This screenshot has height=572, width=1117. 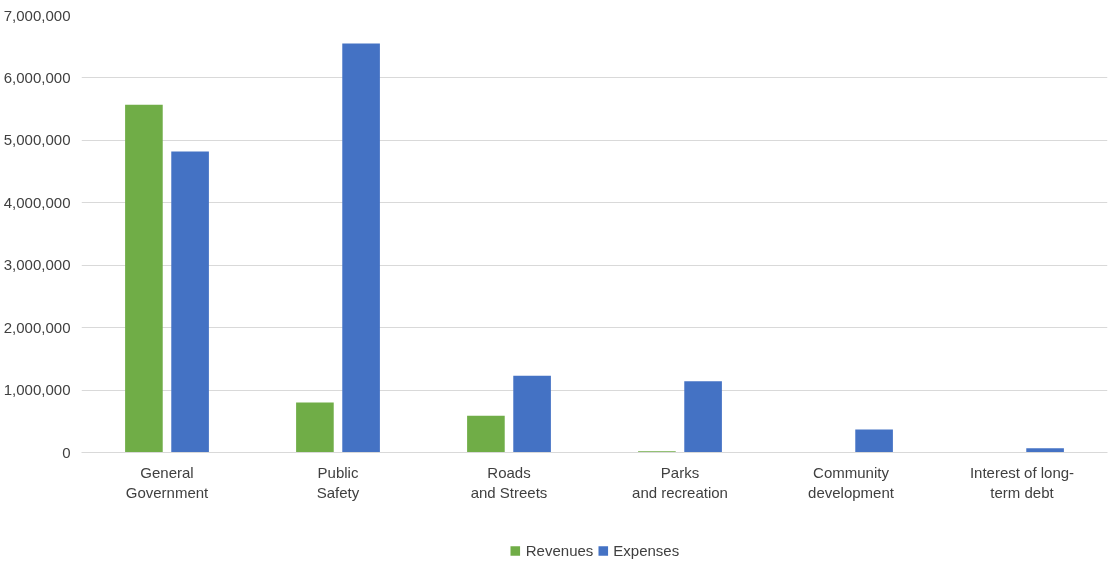 I want to click on x-tick-label: Roads and Streets, so click(x=509, y=482).